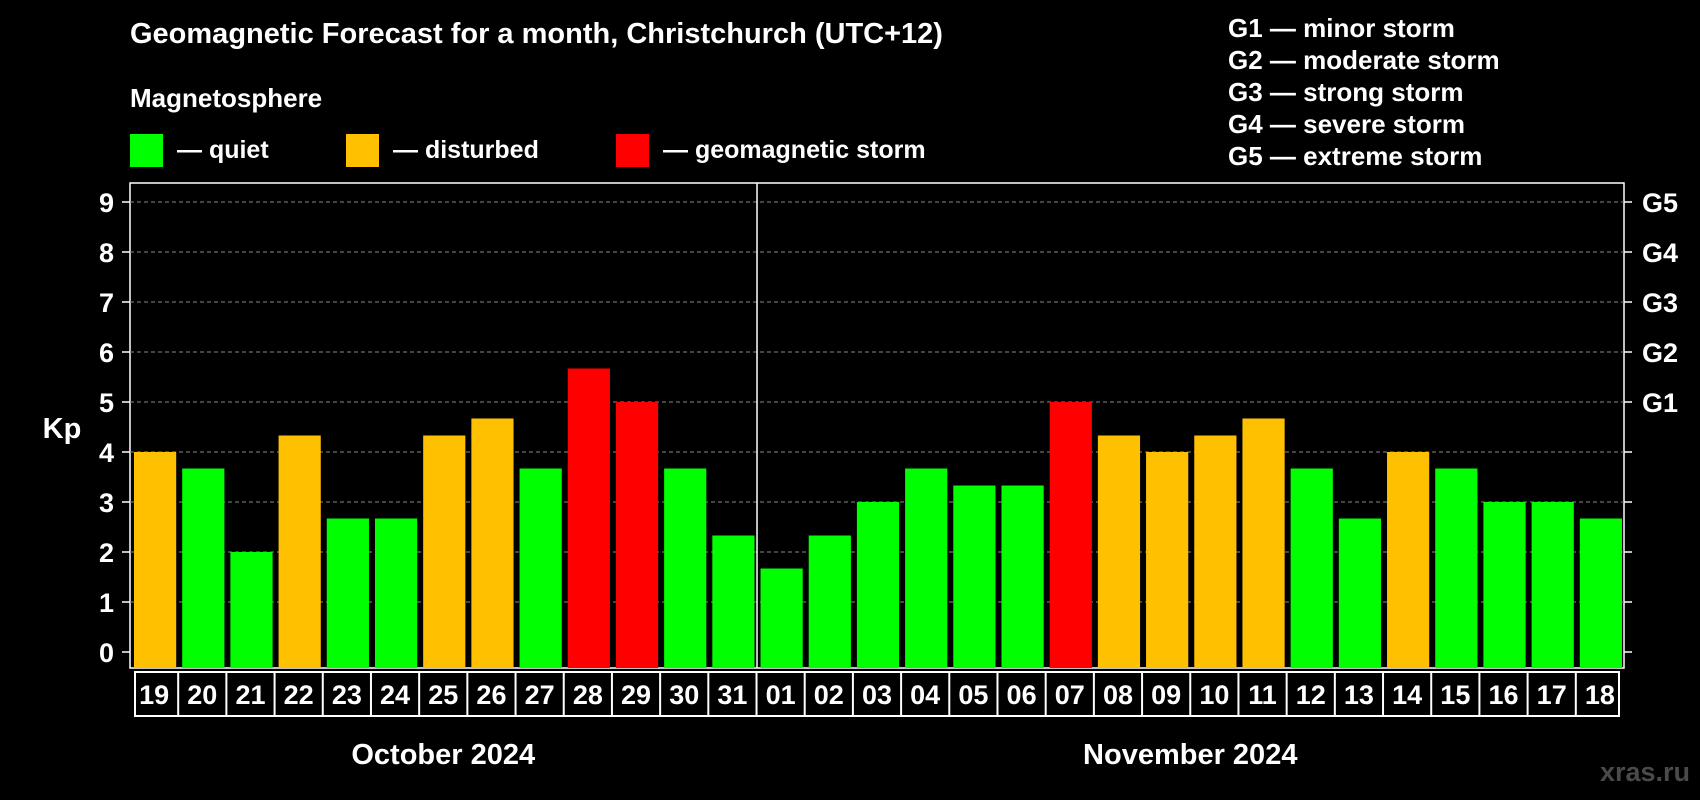 The image size is (1700, 800). I want to click on date-label: 19, so click(154, 695).